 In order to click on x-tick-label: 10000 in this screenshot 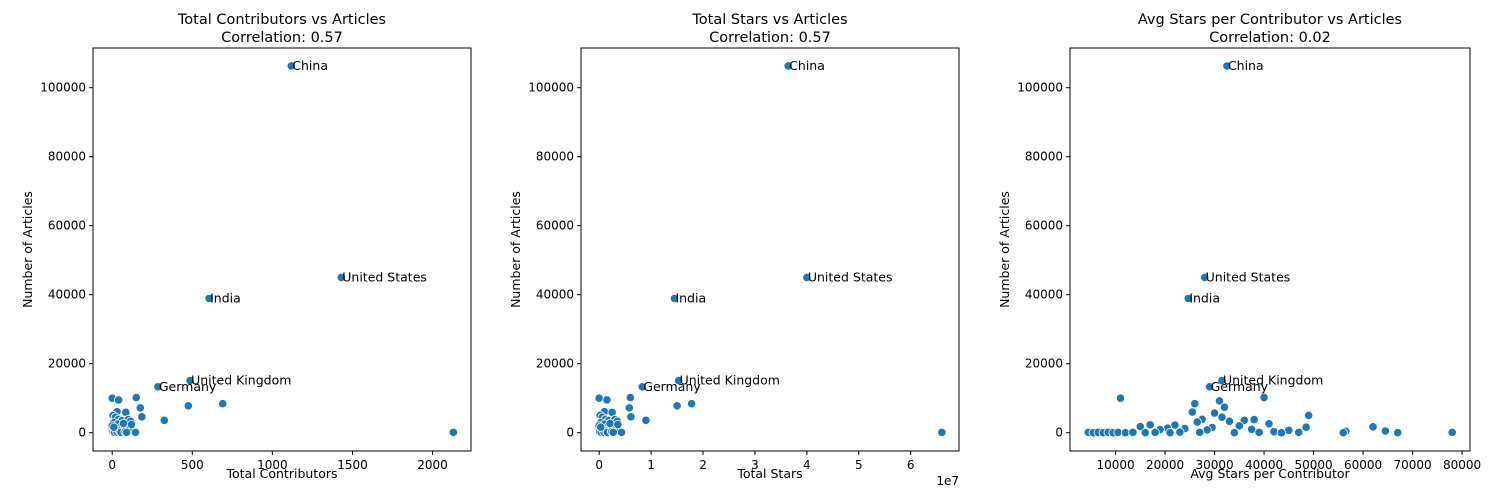, I will do `click(1115, 465)`.